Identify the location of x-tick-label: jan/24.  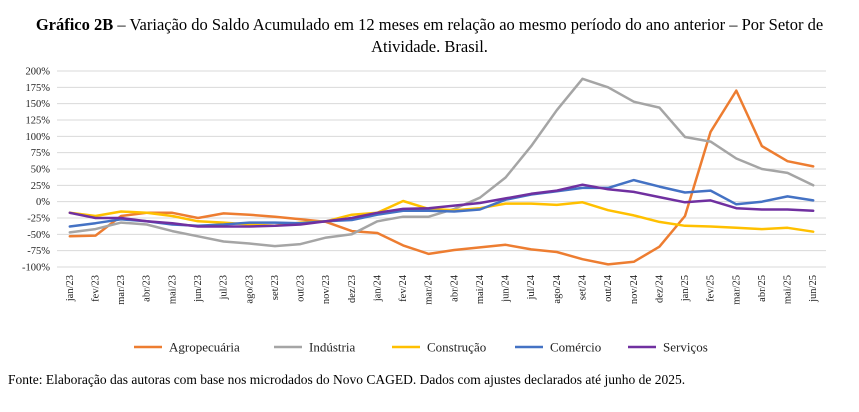
(377, 288).